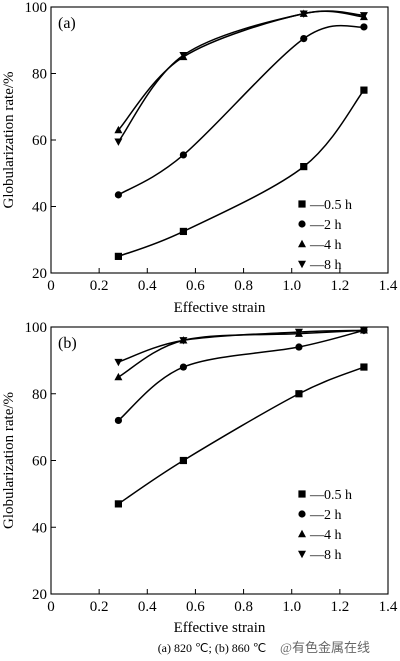 The width and height of the screenshot is (400, 661). I want to click on panel-label: (b), so click(67, 343).